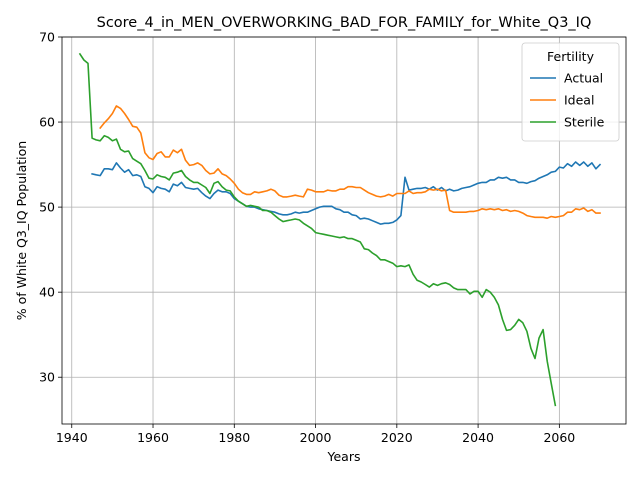  Describe the element at coordinates (47, 37) in the screenshot. I see `y-tick-label: 70` at that location.